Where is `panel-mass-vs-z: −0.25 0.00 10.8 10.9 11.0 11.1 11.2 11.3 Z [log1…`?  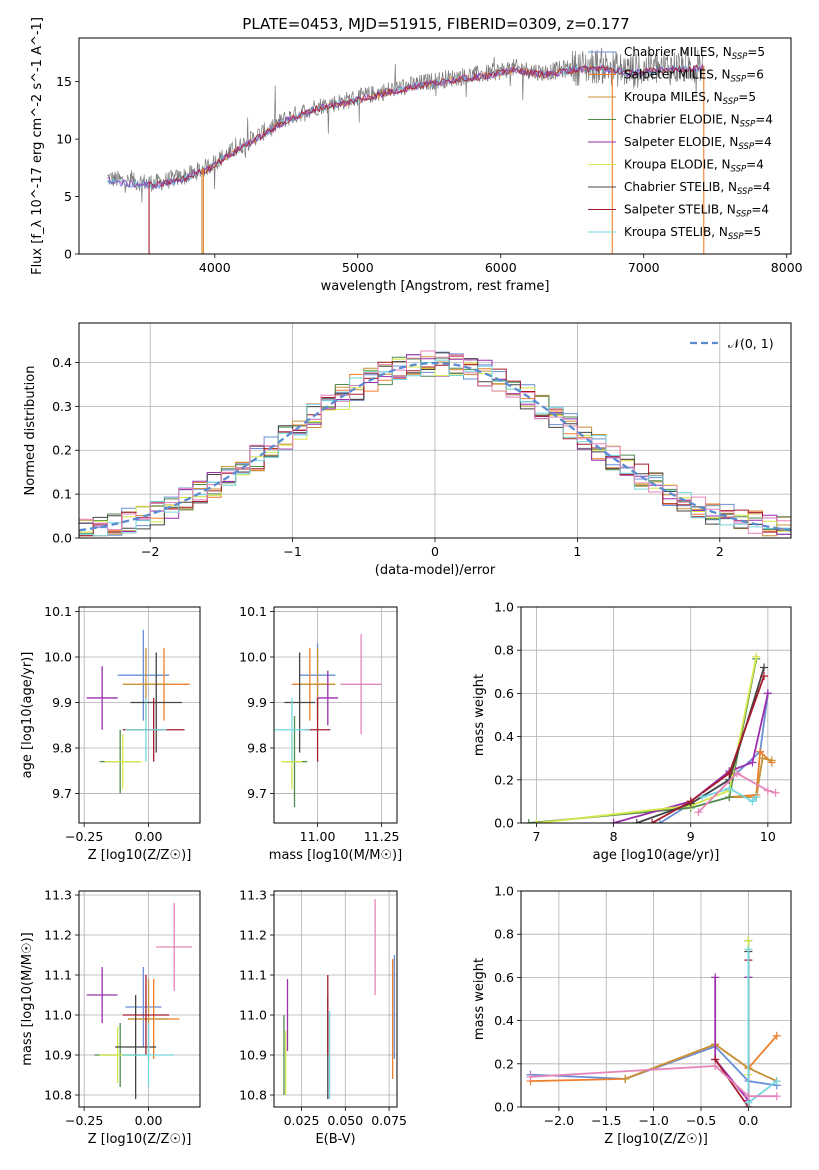 panel-mass-vs-z: −0.25 0.00 10.8 10.9 11.0 11.1 11.2 11.3 Z [log1… is located at coordinates (110, 1017).